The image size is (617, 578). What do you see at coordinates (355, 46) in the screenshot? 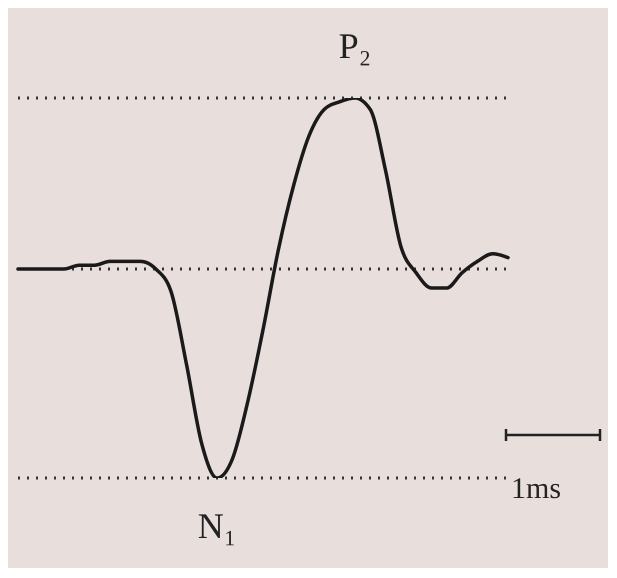
I see `text: P₂` at bounding box center [355, 46].